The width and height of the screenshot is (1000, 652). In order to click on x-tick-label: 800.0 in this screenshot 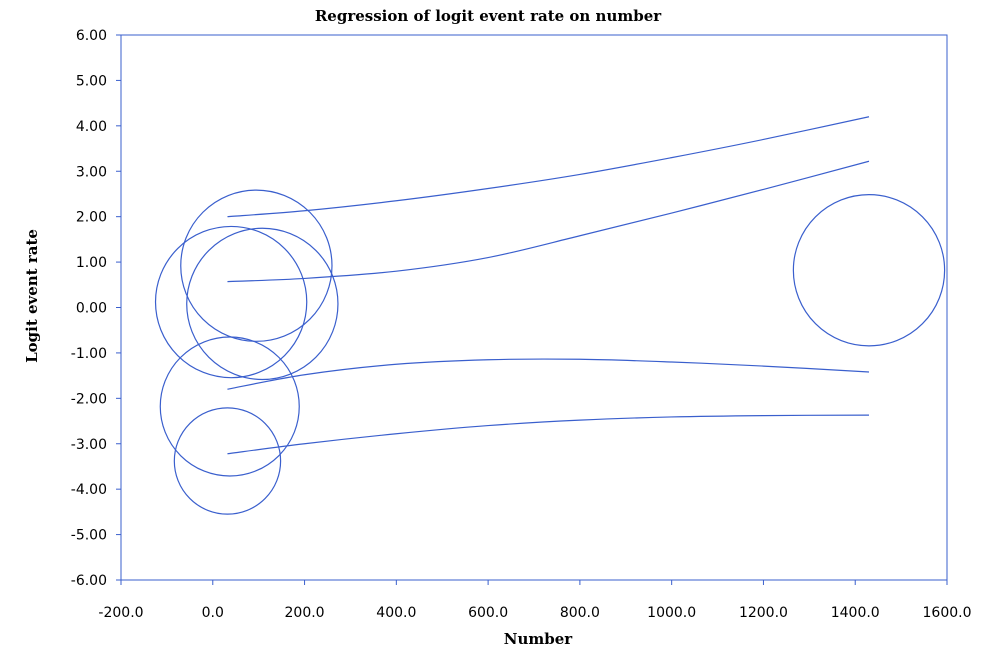, I will do `click(580, 613)`.